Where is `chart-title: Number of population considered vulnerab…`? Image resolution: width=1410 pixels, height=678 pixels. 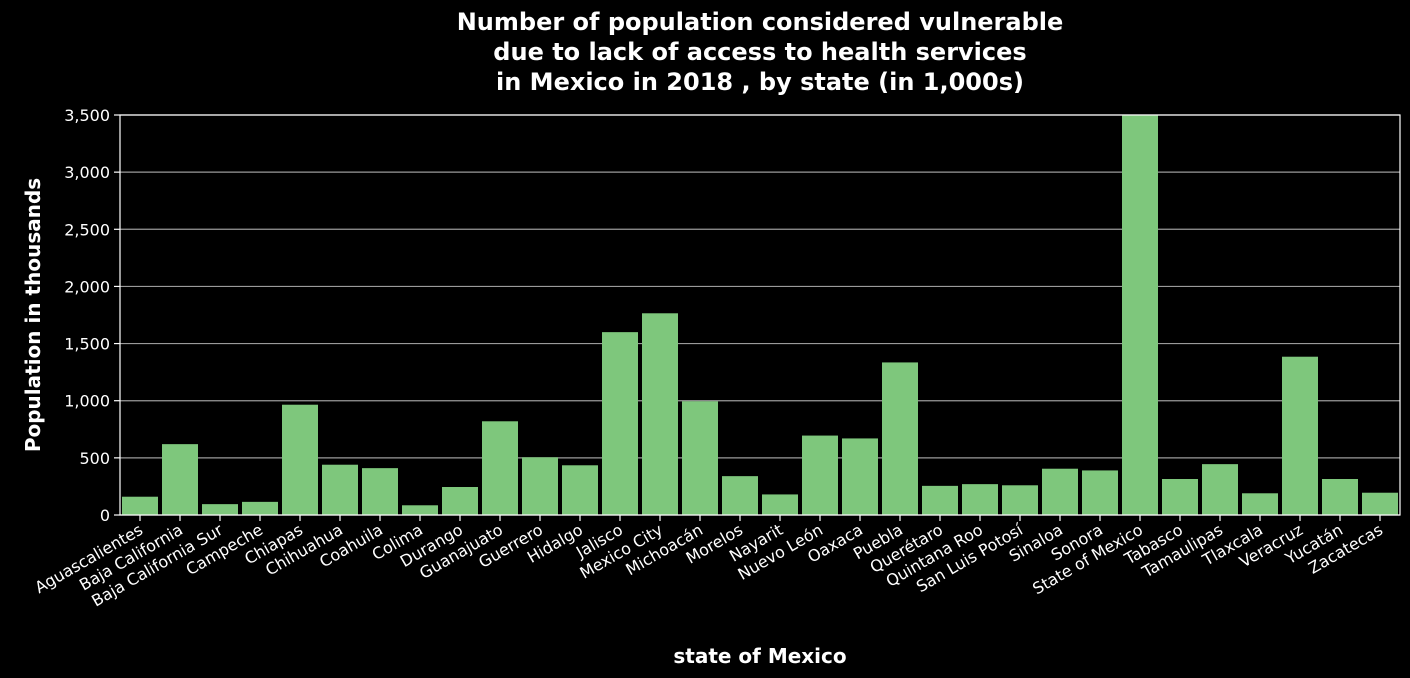 chart-title: Number of population considered vulnerab… is located at coordinates (760, 52).